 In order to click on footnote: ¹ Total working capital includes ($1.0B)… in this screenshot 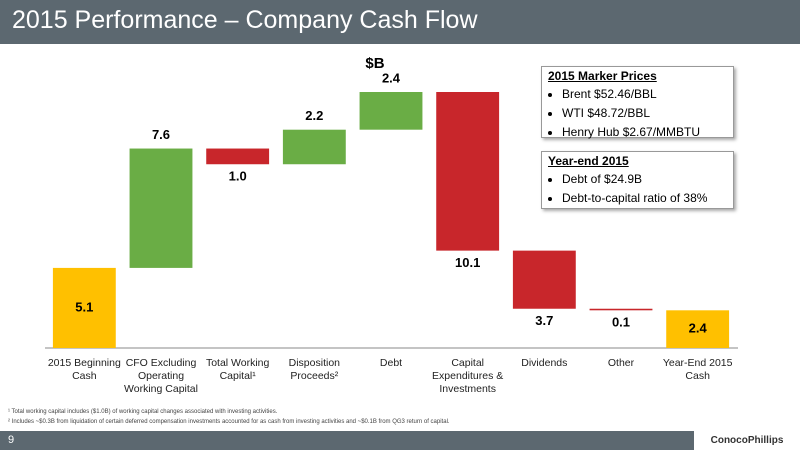, I will do `click(143, 412)`.